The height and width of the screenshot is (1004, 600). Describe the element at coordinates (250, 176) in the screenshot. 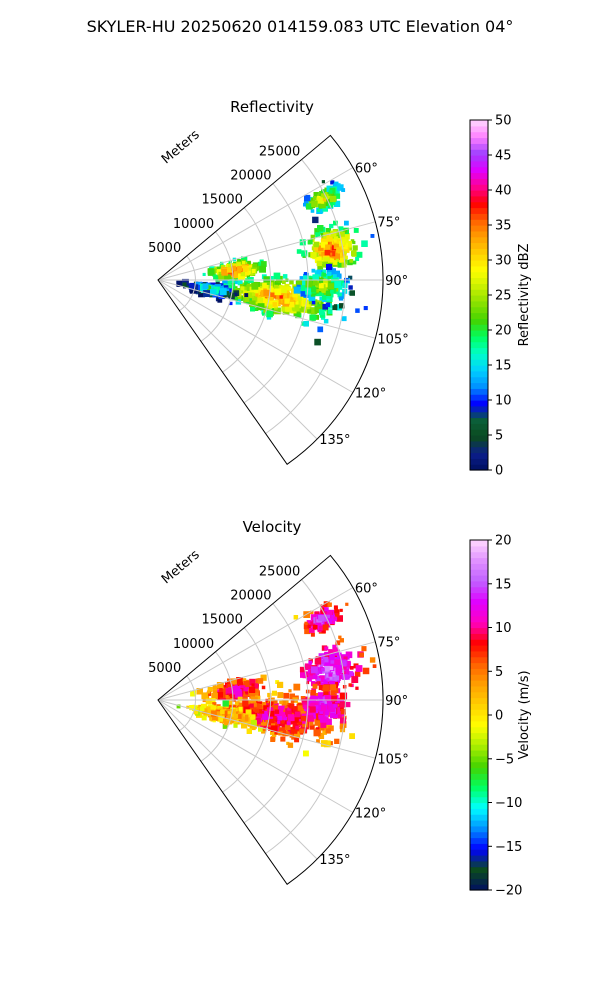

I see `range-tick-label: 20000` at that location.